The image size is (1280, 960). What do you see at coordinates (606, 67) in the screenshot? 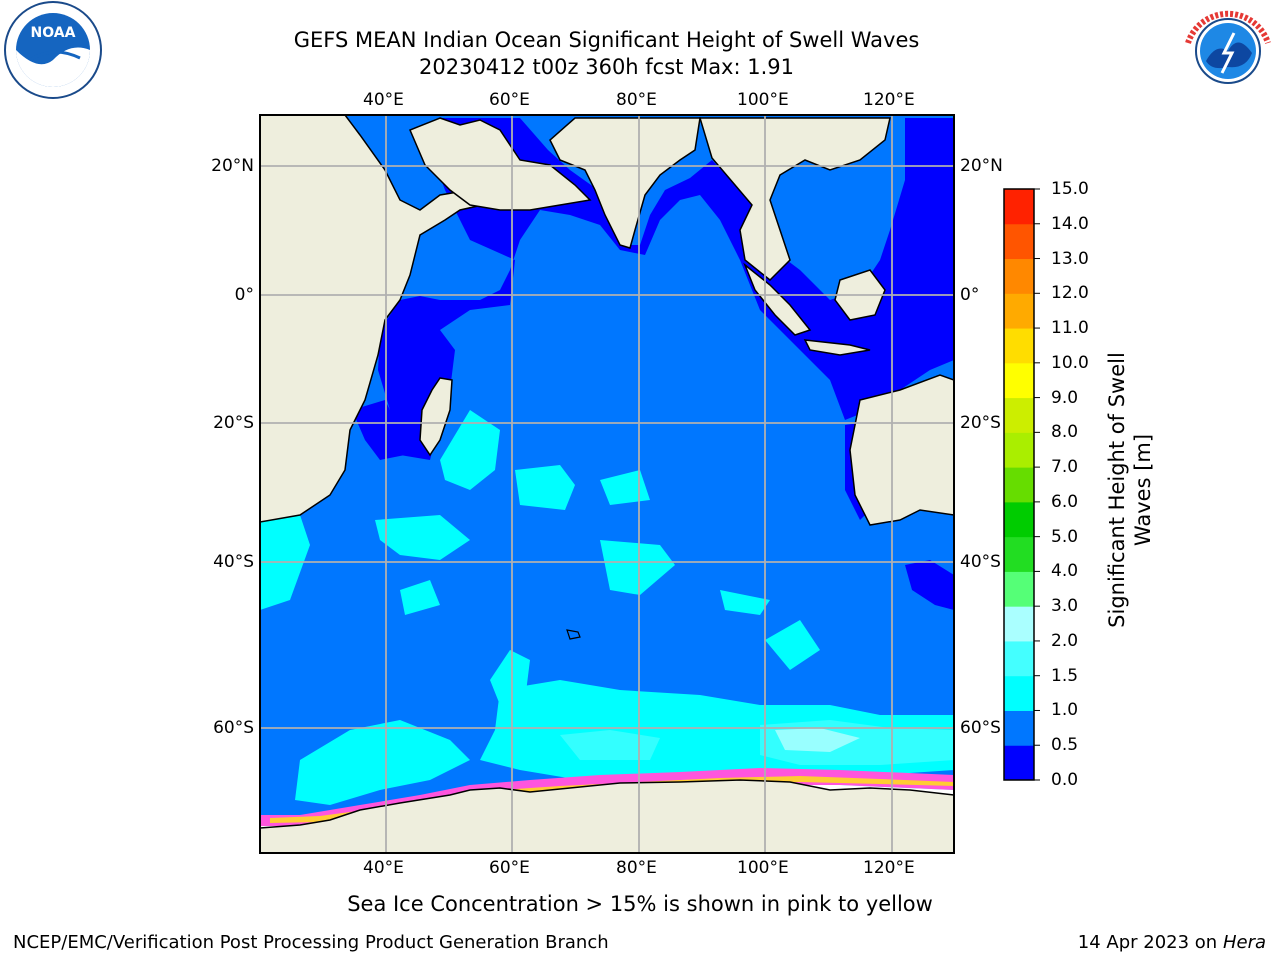
I see `map-subtitle: 20230412 t00z 360h fcst Max: 1.91` at bounding box center [606, 67].